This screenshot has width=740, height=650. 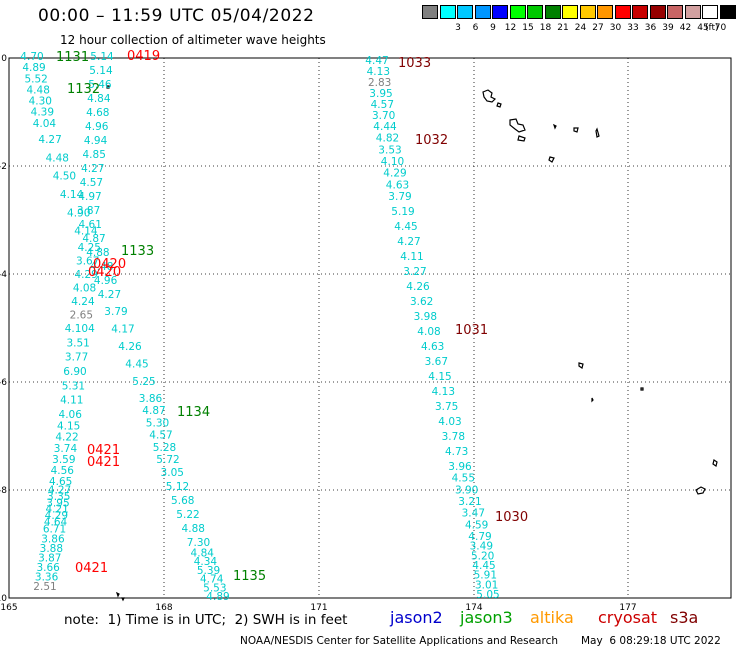 What do you see at coordinates (193, 412) in the screenshot?
I see `pass-time-label: 1134` at bounding box center [193, 412].